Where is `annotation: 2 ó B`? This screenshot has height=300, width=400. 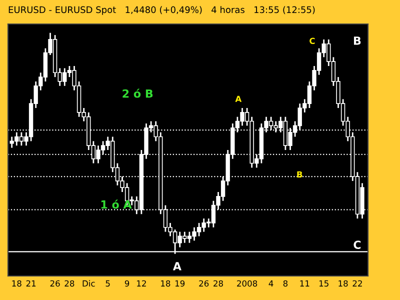 annotation: 2 ó B is located at coordinates (137, 93).